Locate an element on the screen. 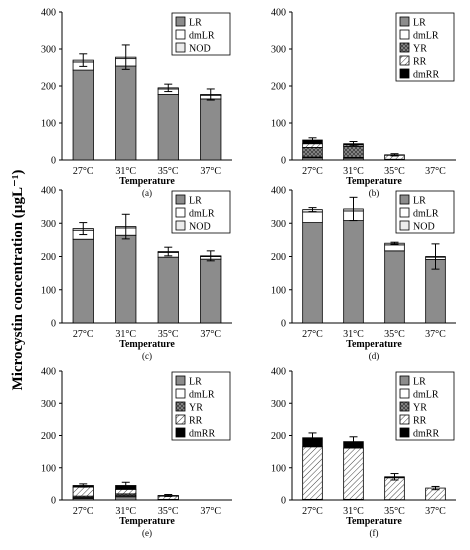 The width and height of the screenshot is (470, 550). panel-label: (a) is located at coordinates (147, 193).